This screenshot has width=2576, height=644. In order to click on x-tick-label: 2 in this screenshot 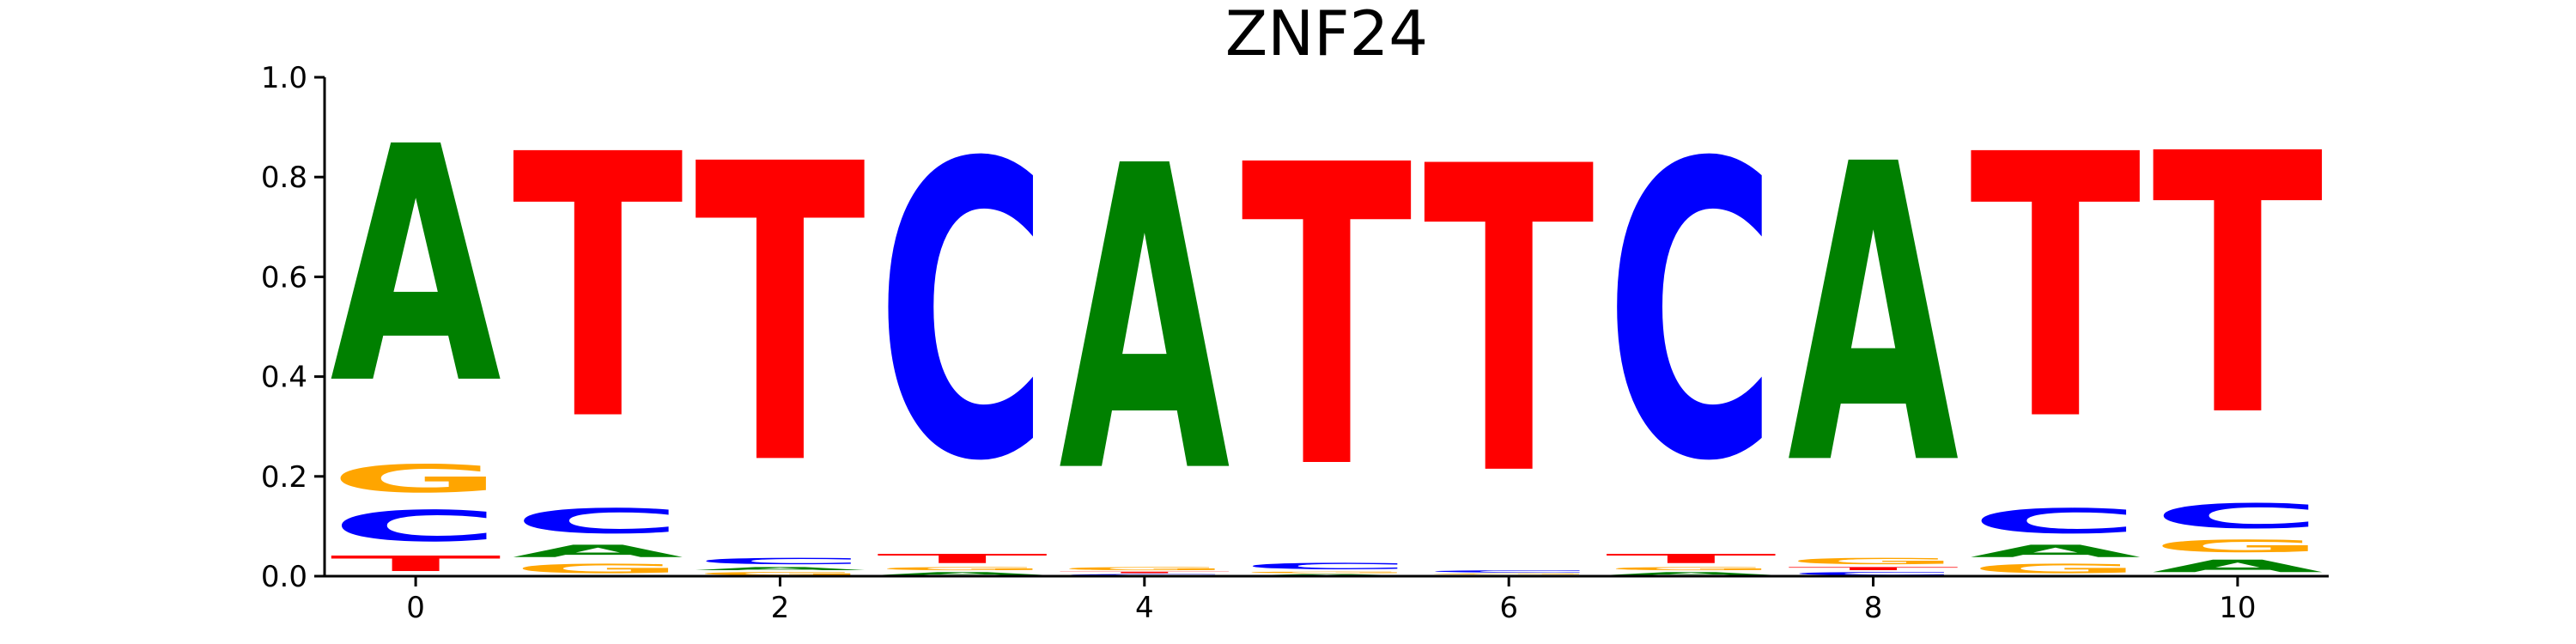, I will do `click(781, 608)`.